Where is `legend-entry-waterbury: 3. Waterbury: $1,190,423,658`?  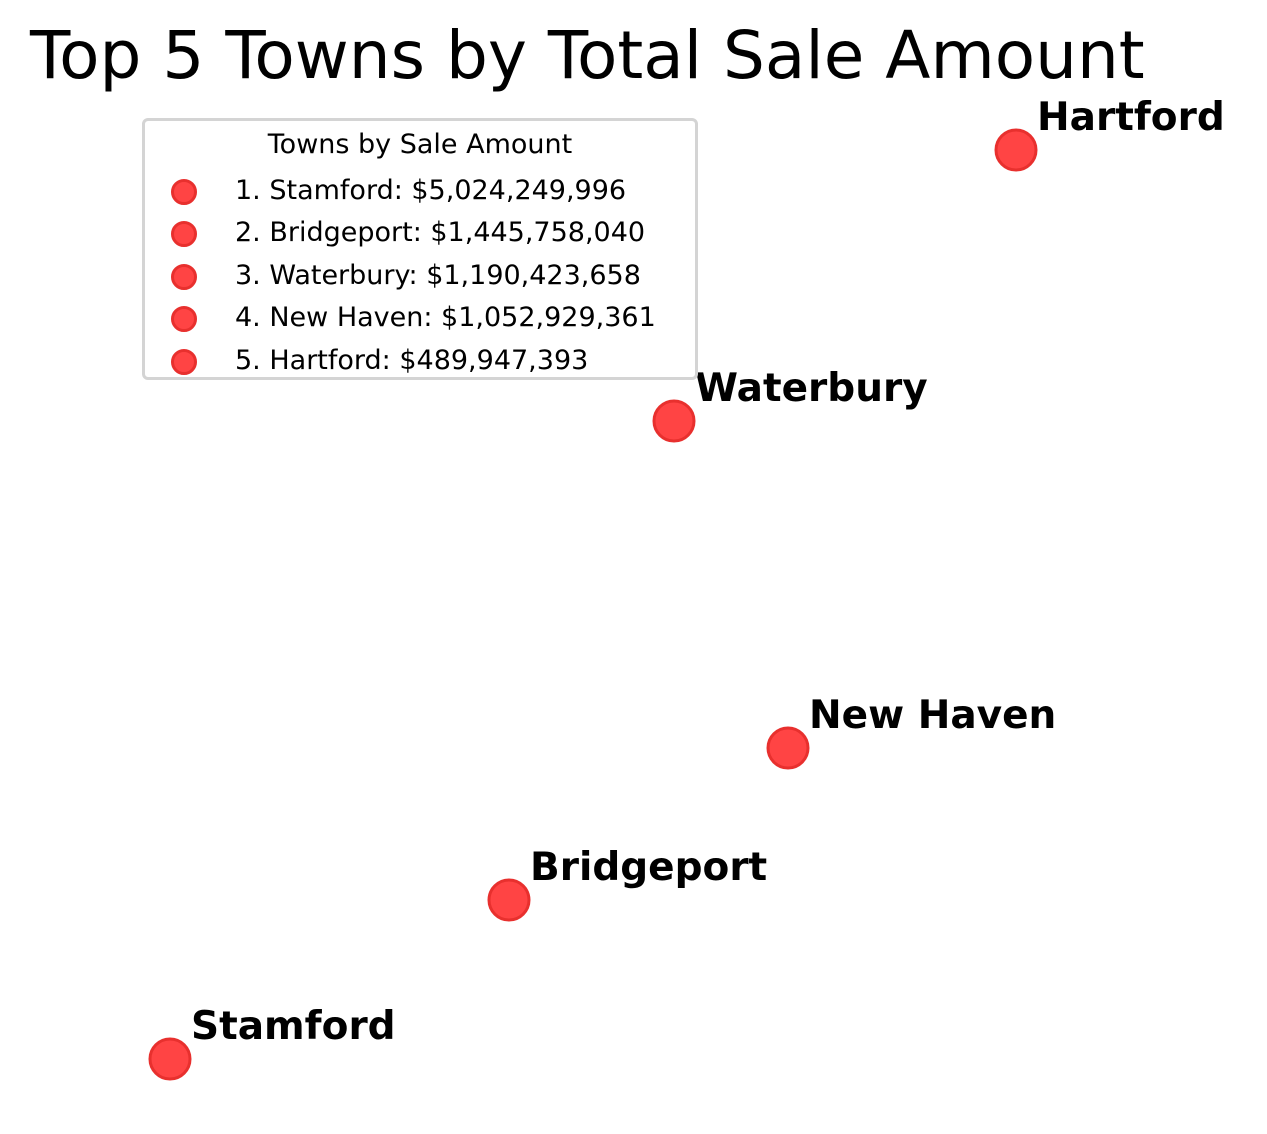
legend-entry-waterbury: 3. Waterbury: $1,190,423,658 is located at coordinates (420, 277).